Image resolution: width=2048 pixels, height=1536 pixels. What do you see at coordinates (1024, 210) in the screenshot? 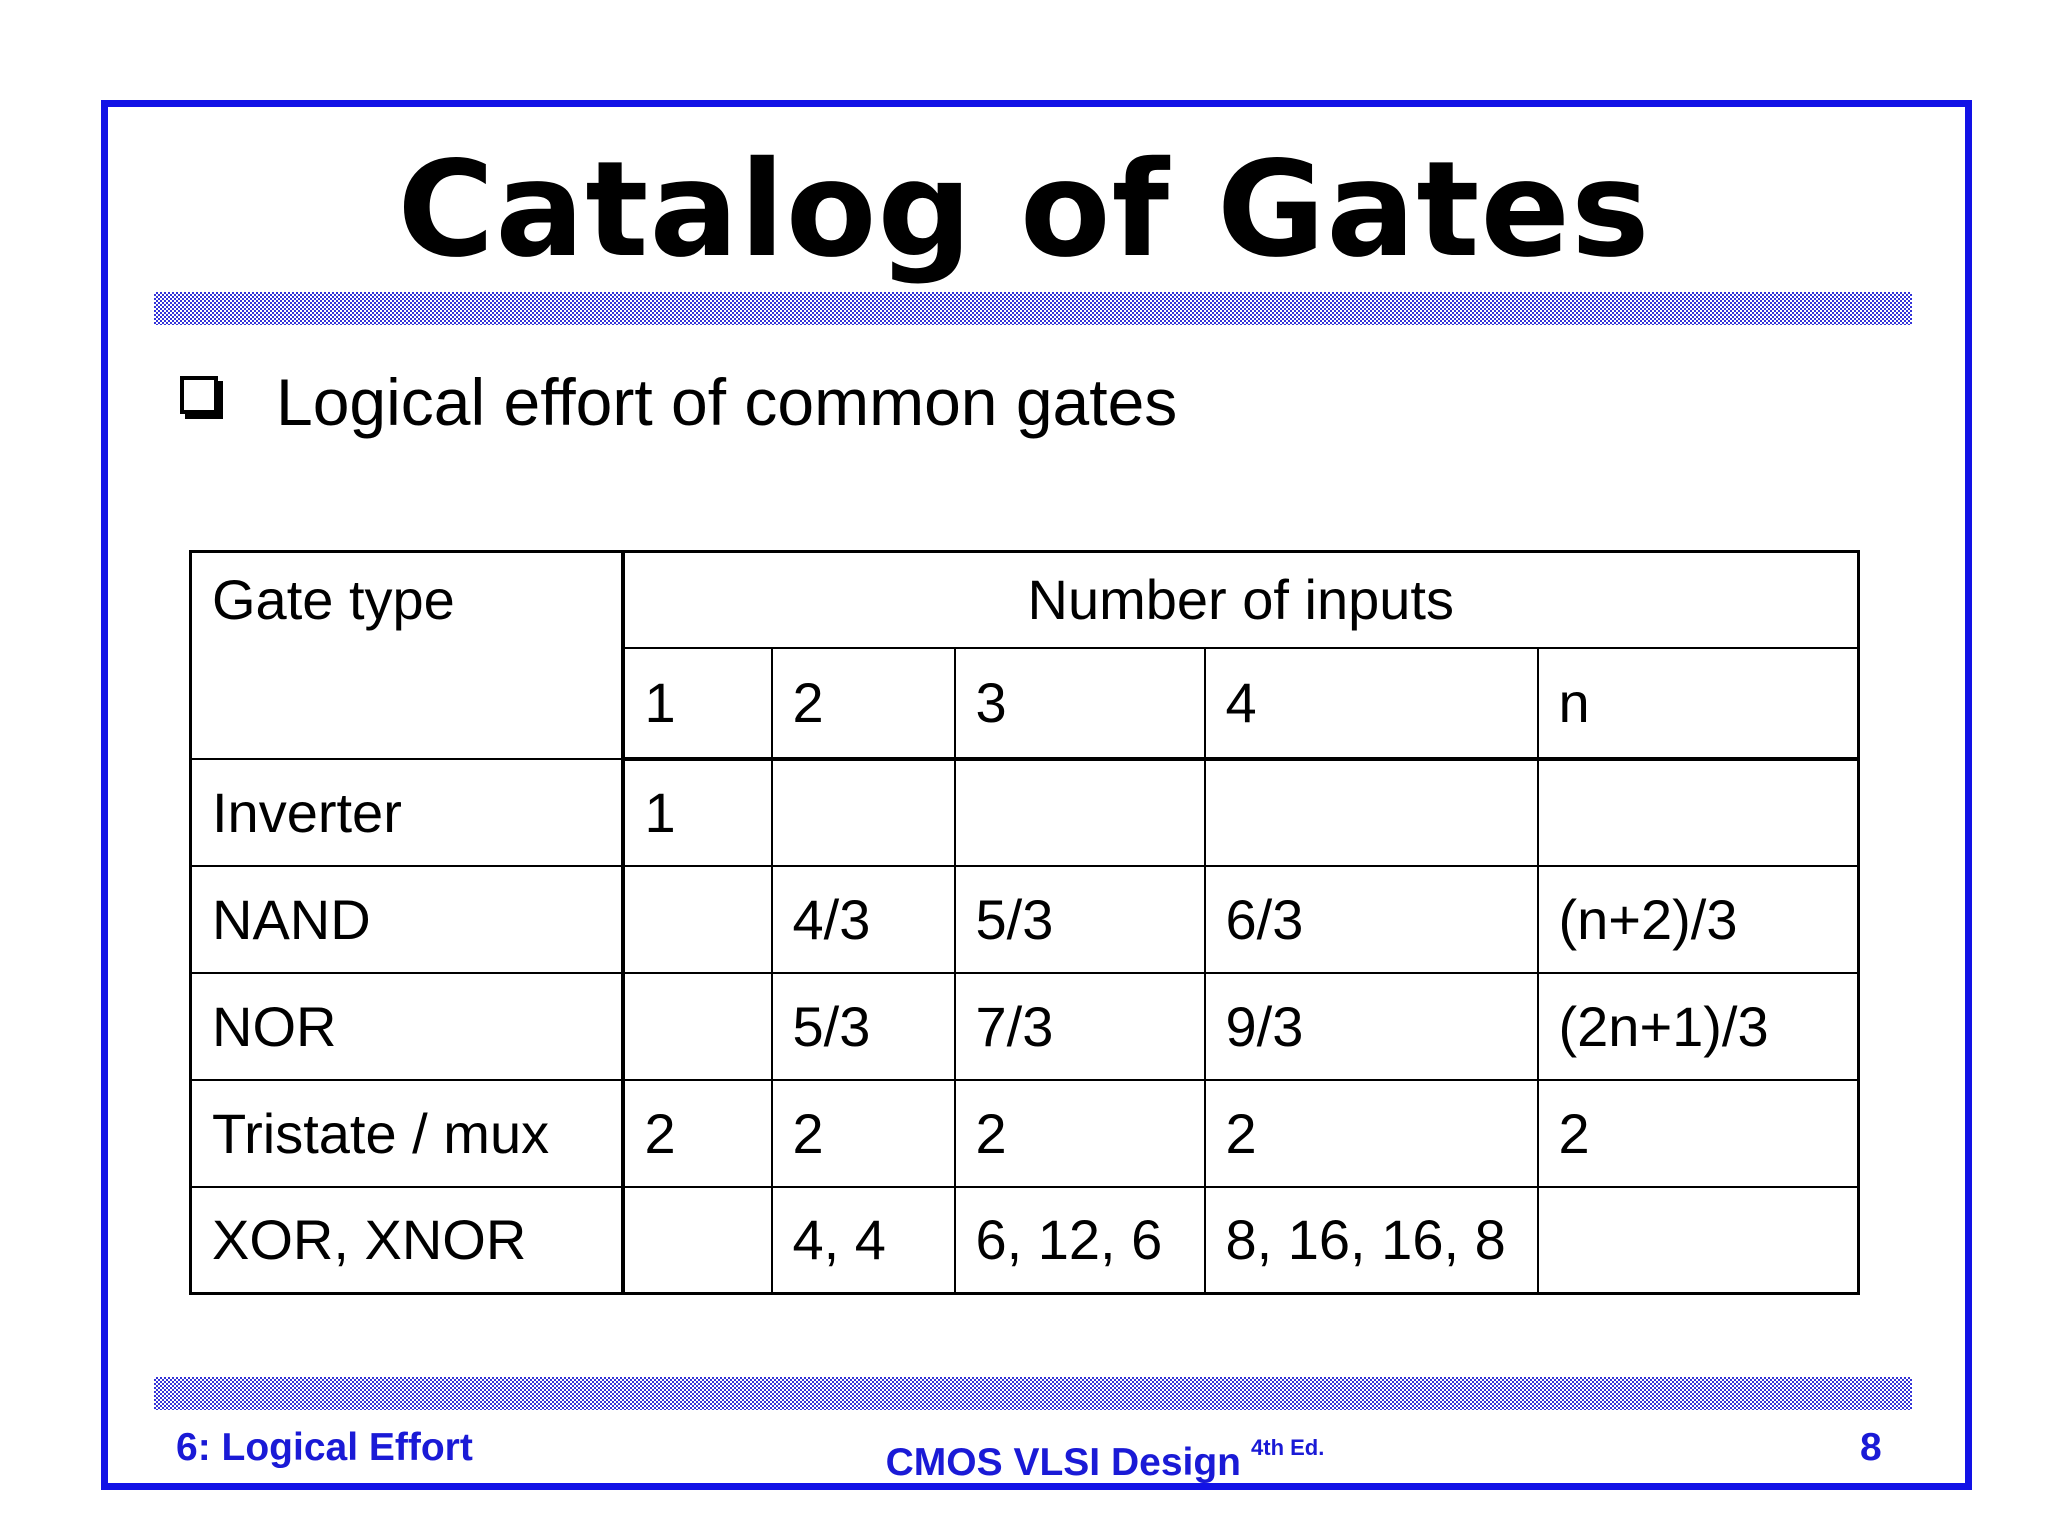
I see `slide-title: Catalog of Gates` at bounding box center [1024, 210].